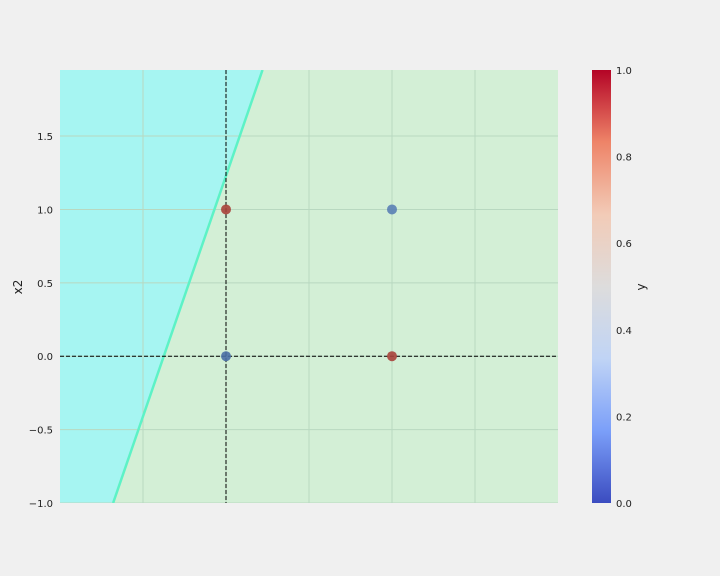 Image resolution: width=720 pixels, height=576 pixels. What do you see at coordinates (41, 504) in the screenshot?
I see `y-tick-label: −1.0` at bounding box center [41, 504].